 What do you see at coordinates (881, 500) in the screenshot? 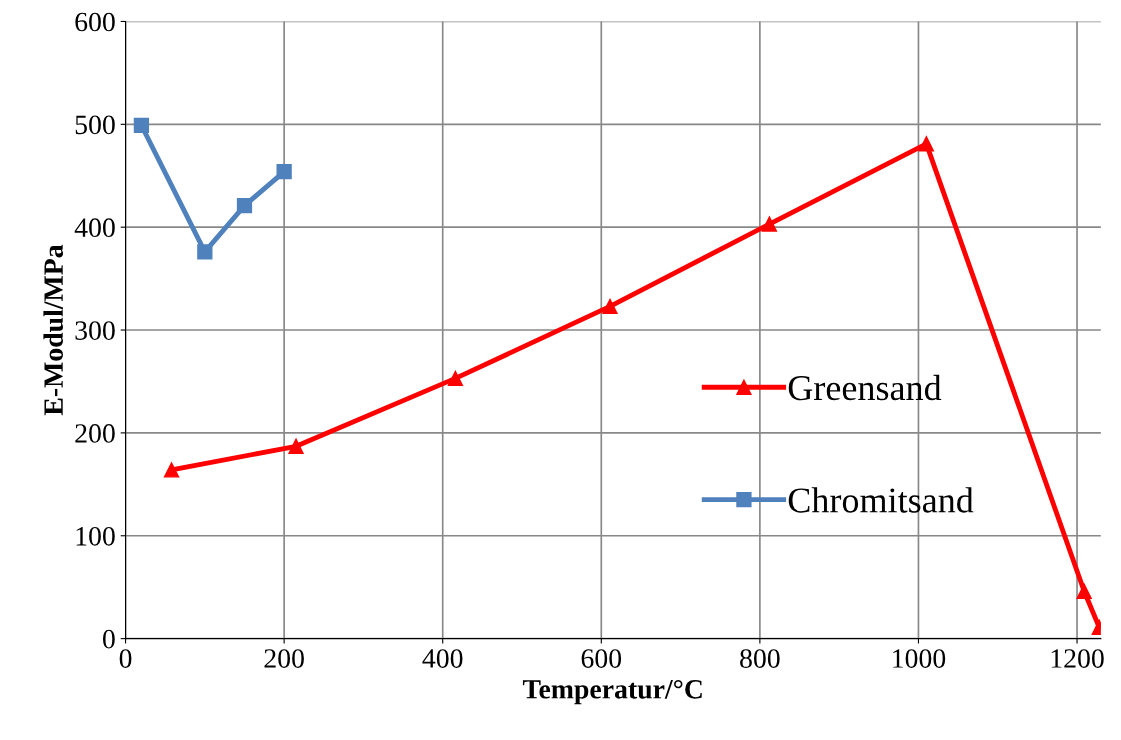
I see `legend-label: Chromitsand` at bounding box center [881, 500].